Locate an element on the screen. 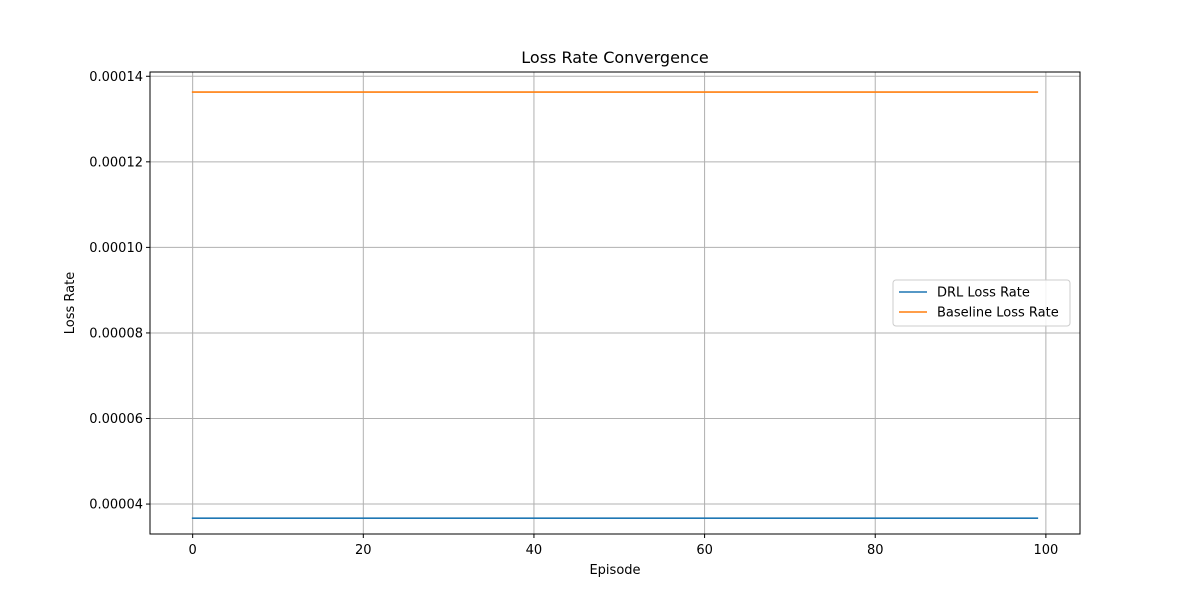 The width and height of the screenshot is (1200, 600). y-axis-label: Loss Rate is located at coordinates (70, 303).